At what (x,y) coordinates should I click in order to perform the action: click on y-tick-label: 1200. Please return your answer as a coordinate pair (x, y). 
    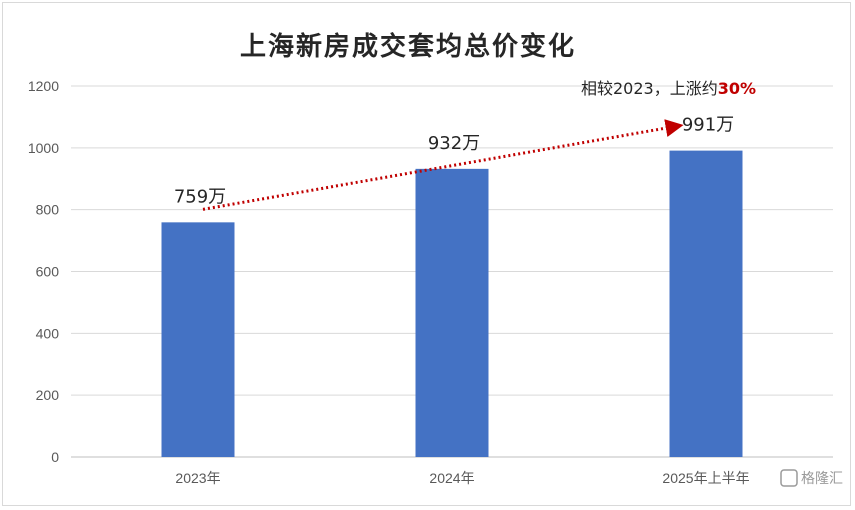
    Looking at the image, I should click on (43, 86).